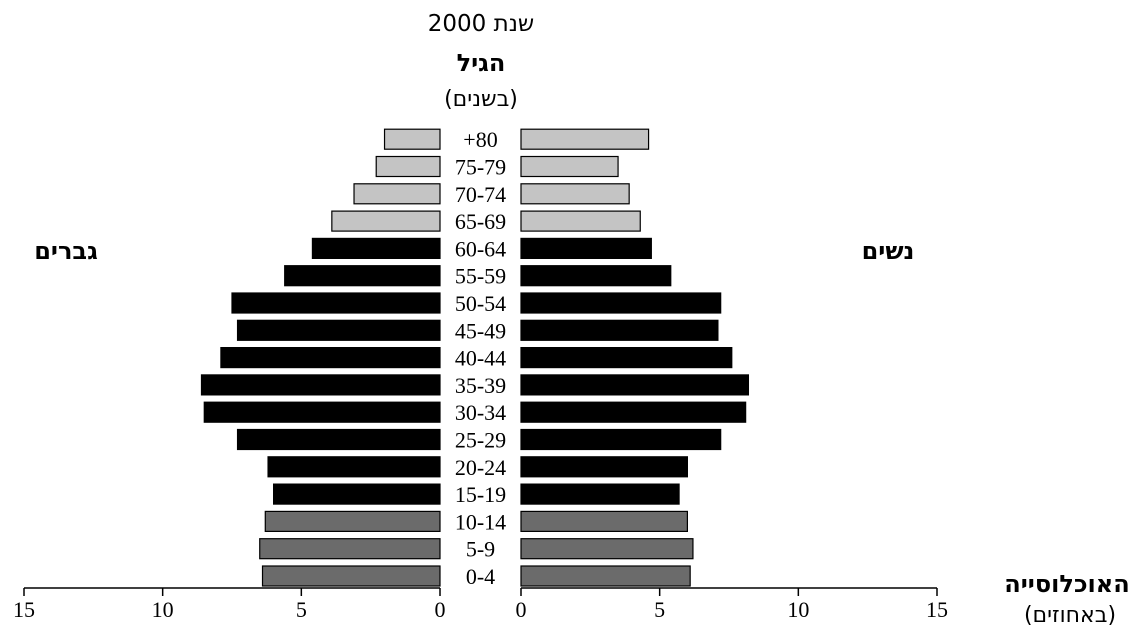  Describe the element at coordinates (440, 609) in the screenshot. I see `men-x-tick-label-0: 0` at that location.